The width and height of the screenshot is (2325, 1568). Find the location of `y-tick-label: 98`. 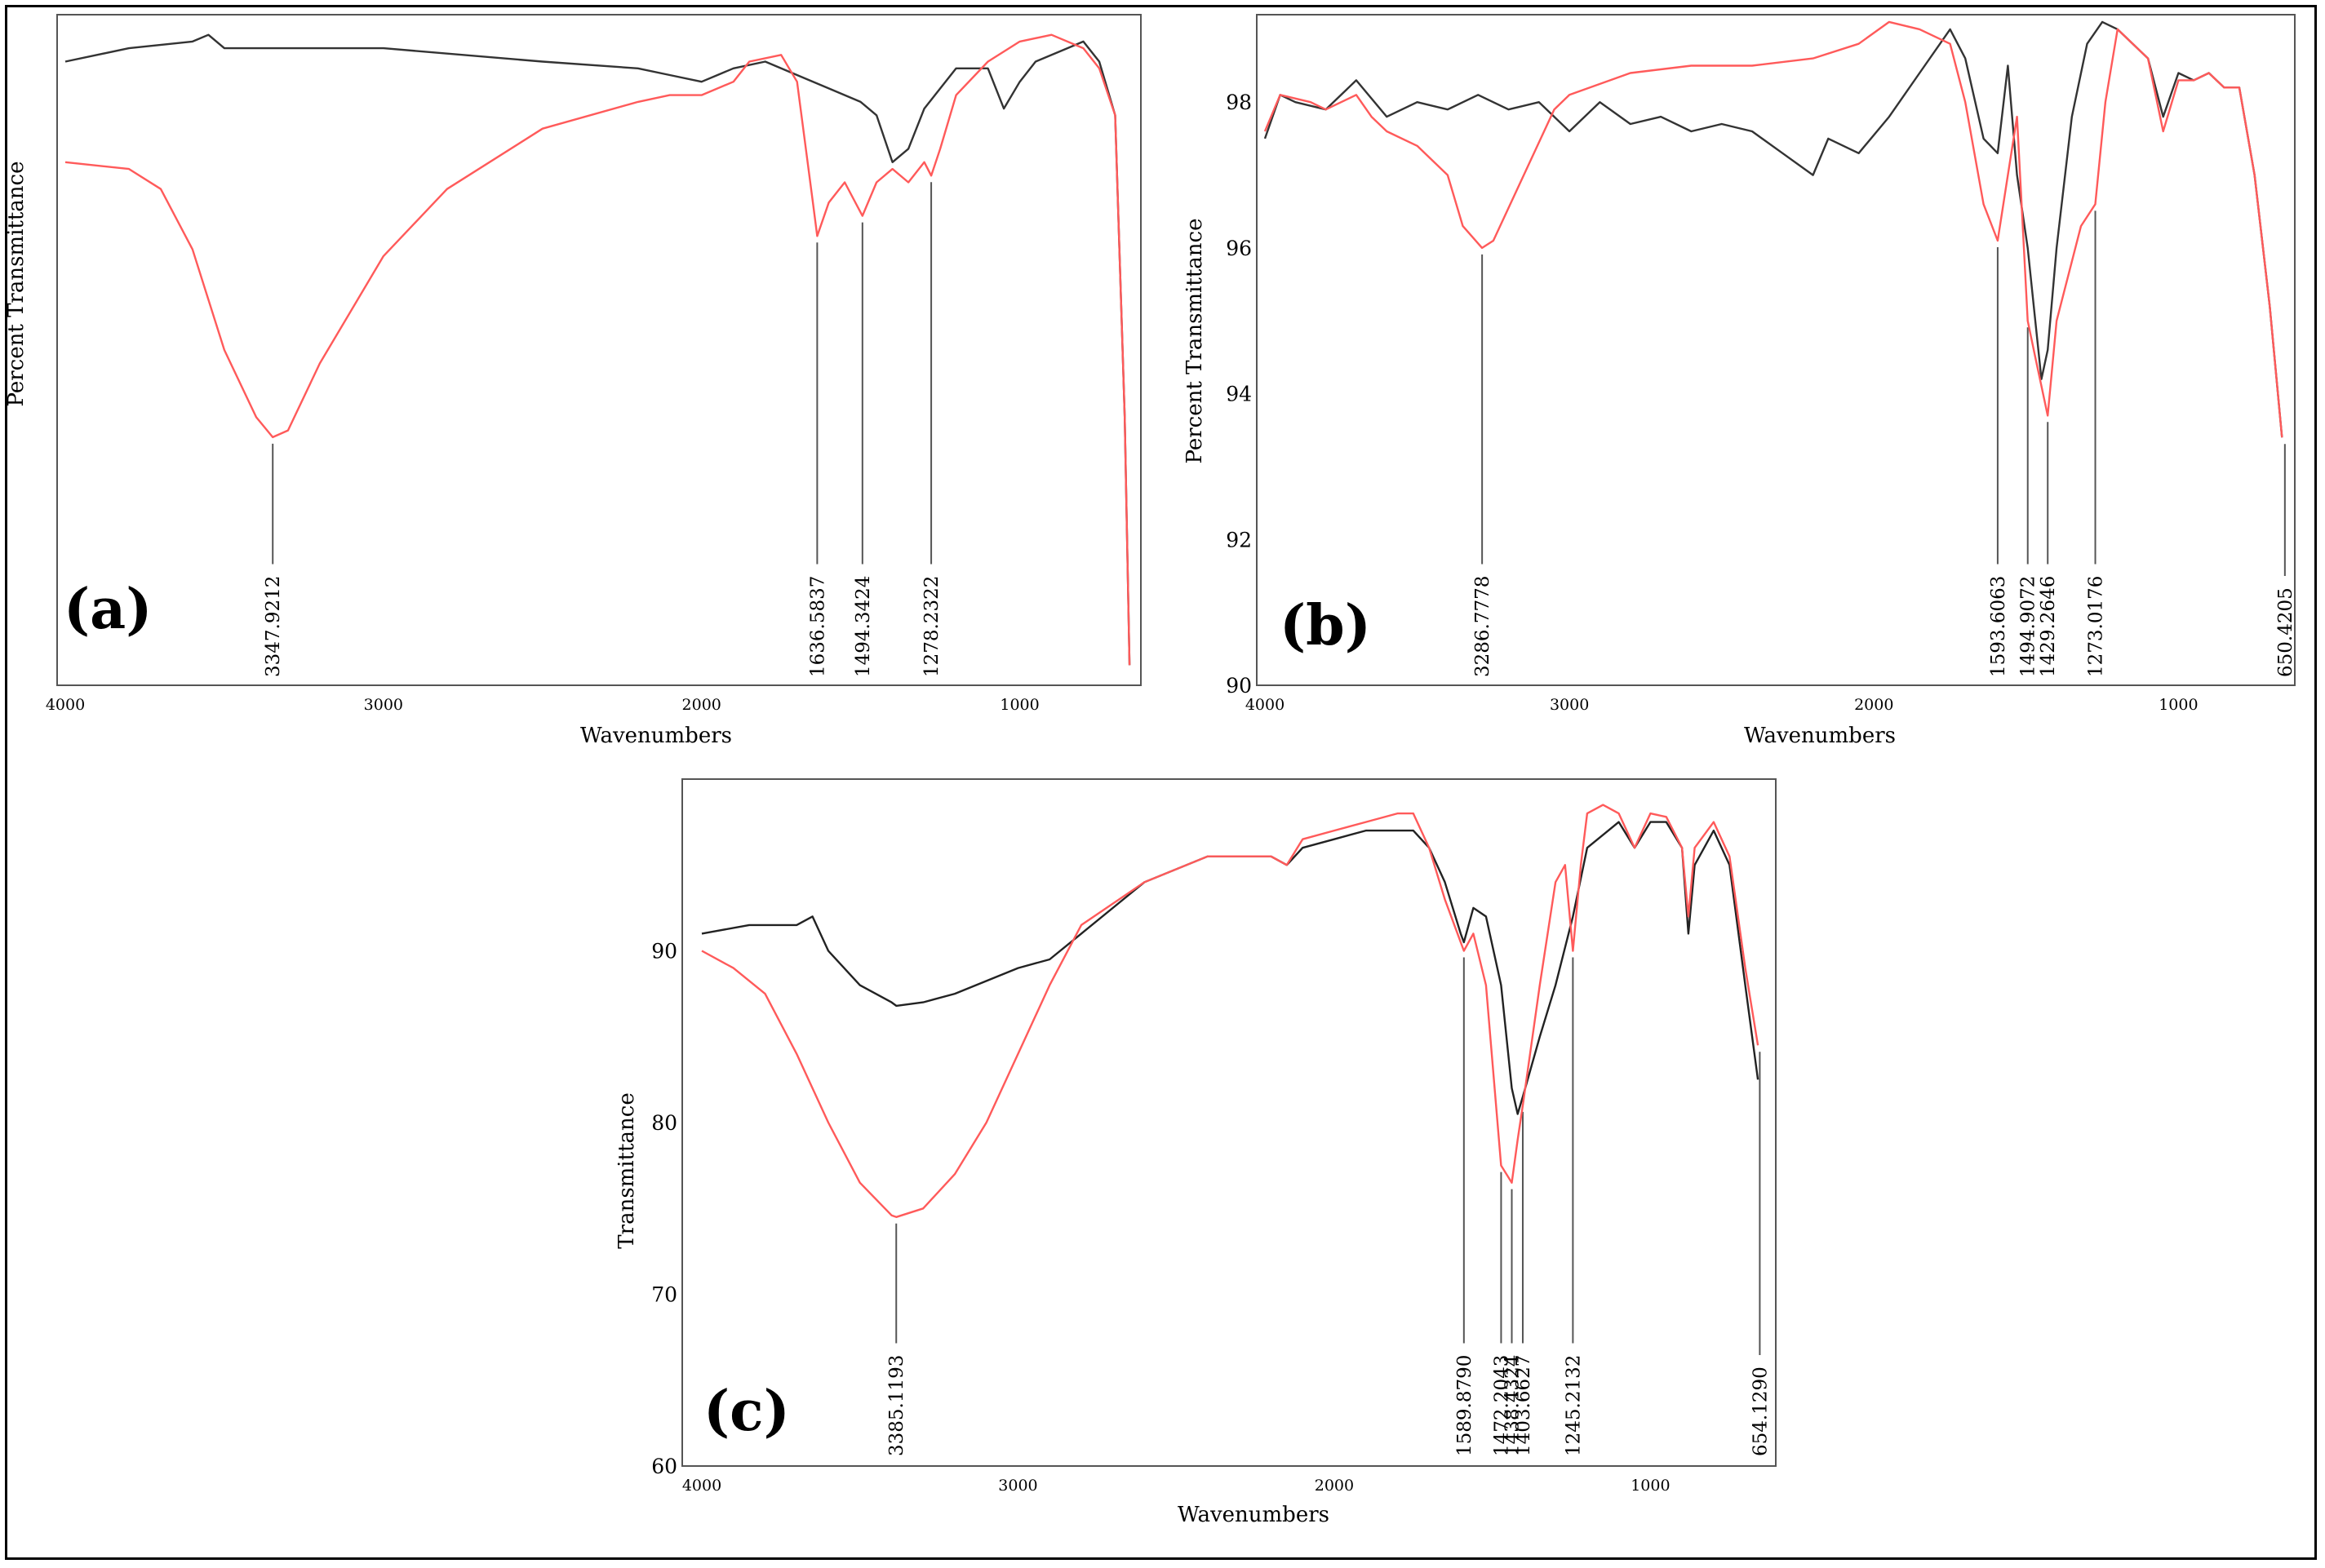

y-tick-label: 98 is located at coordinates (1239, 102).